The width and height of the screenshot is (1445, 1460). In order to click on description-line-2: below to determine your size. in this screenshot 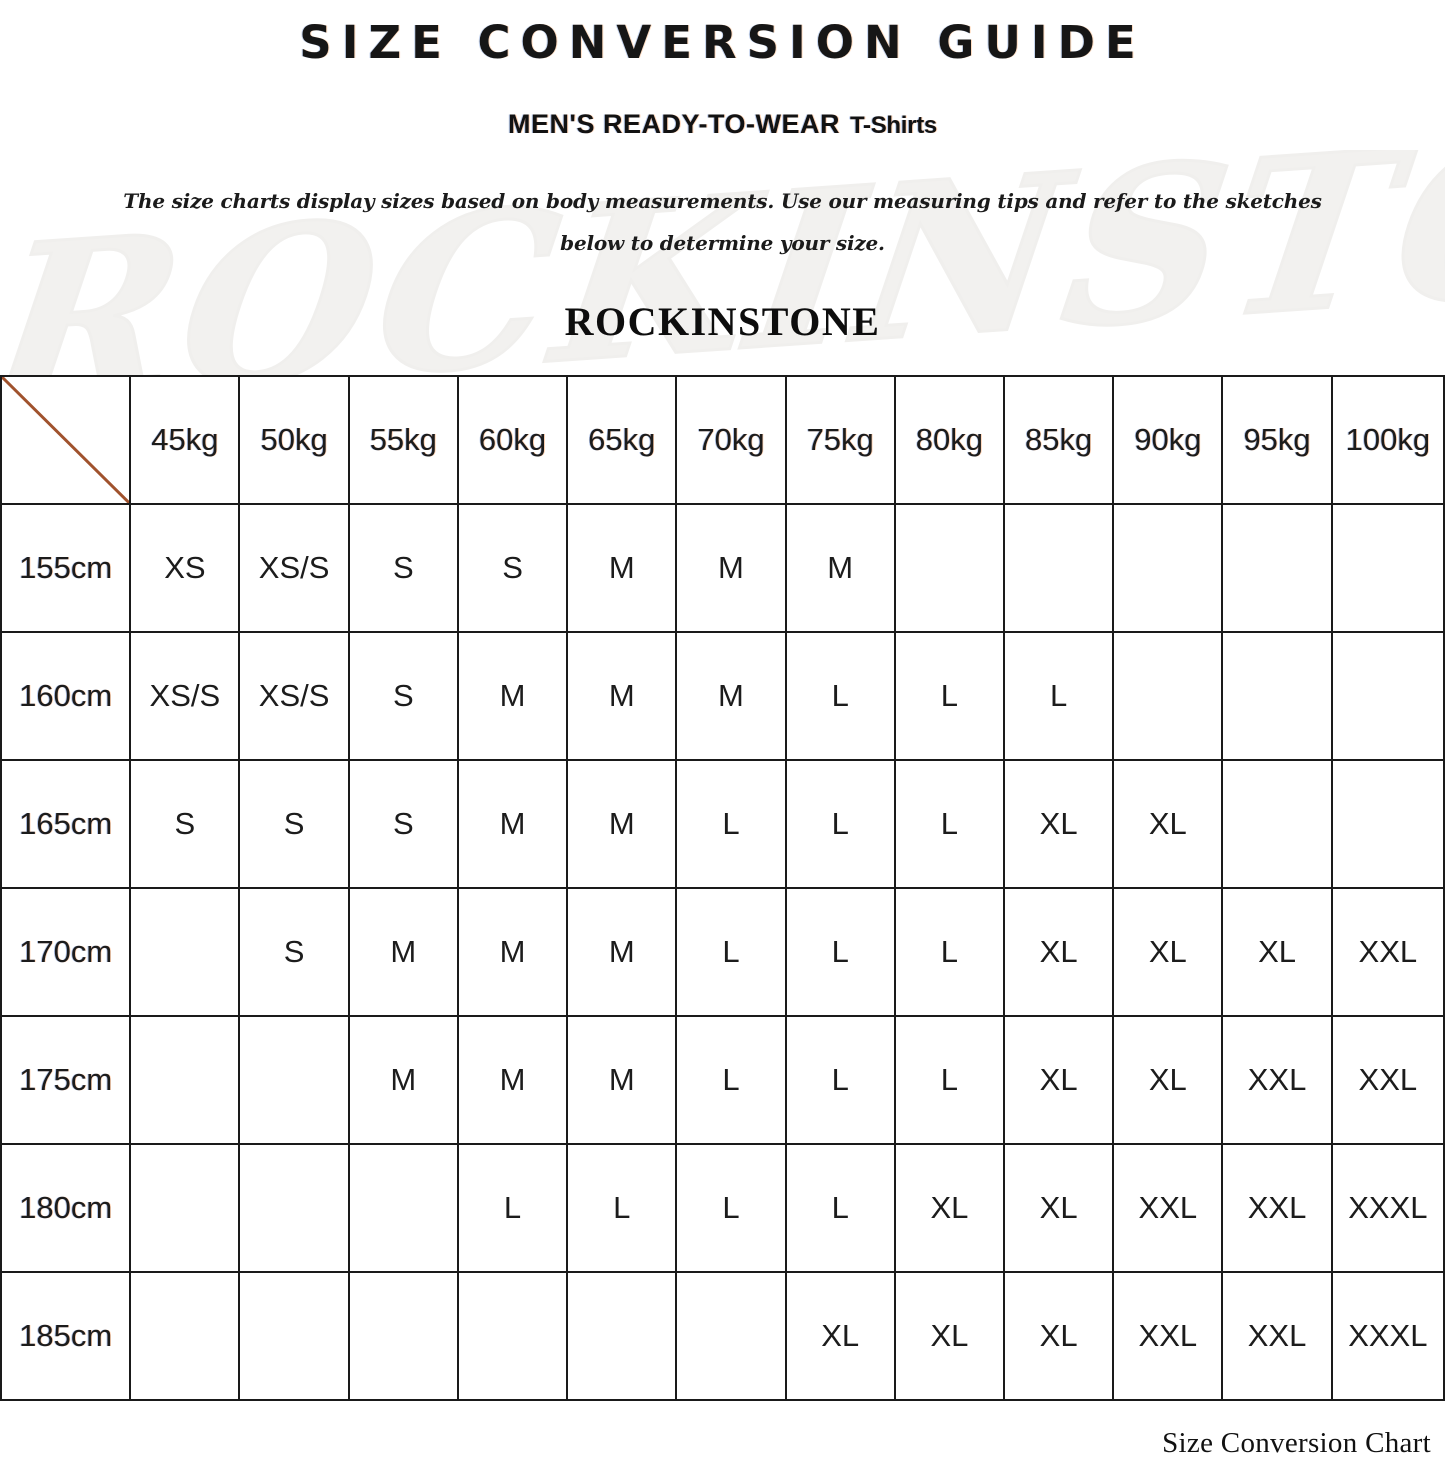, I will do `click(722, 242)`.